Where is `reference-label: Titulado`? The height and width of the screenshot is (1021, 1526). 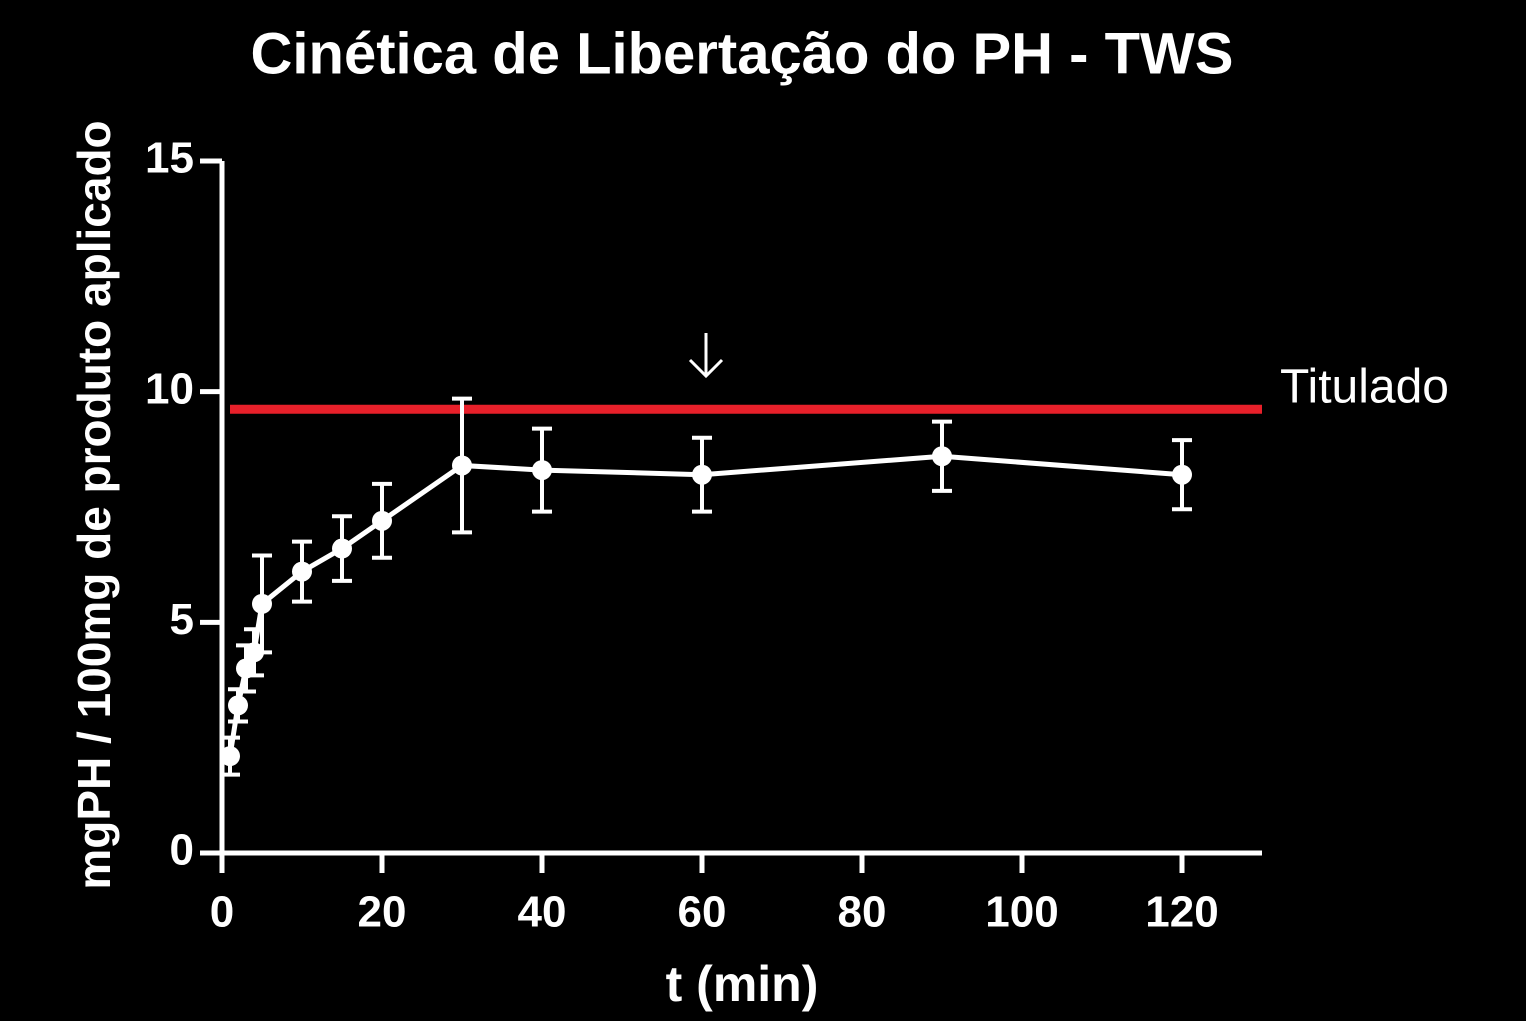 reference-label: Titulado is located at coordinates (1364, 387).